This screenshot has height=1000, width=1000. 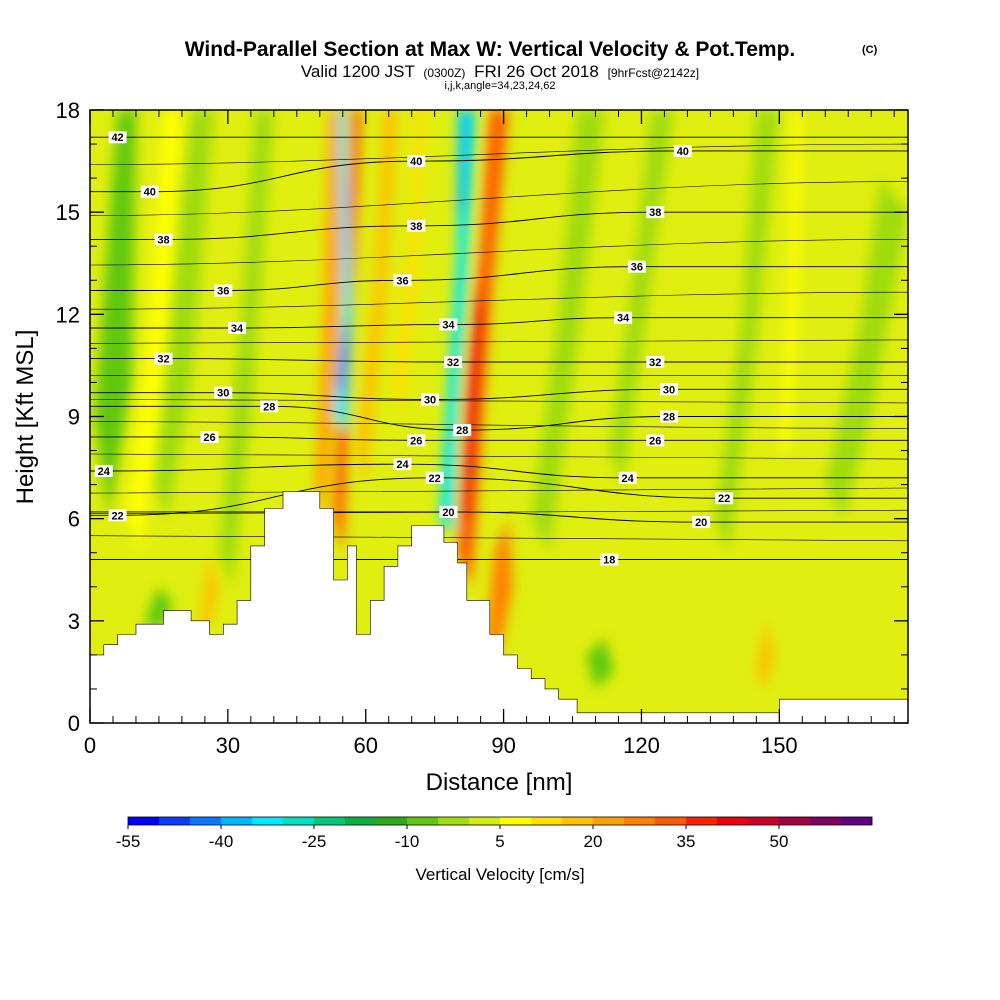 I want to click on x-tick-label: 0, so click(x=90, y=745).